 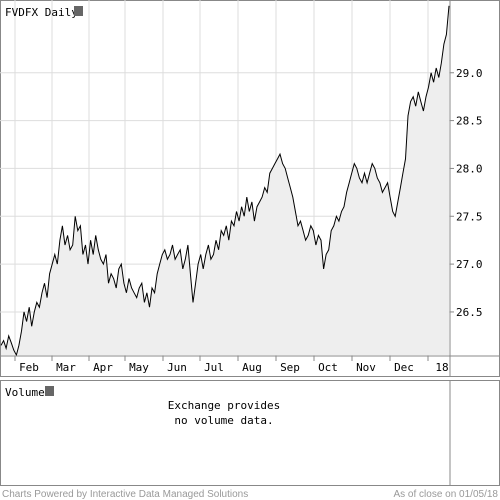 What do you see at coordinates (404, 367) in the screenshot?
I see `x-tick-label: Dec` at bounding box center [404, 367].